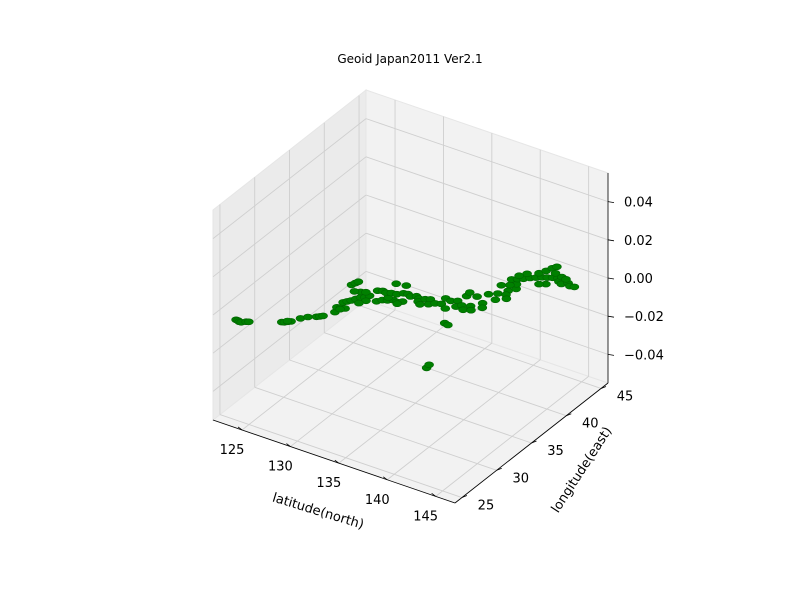 This screenshot has height=600, width=800. Describe the element at coordinates (638, 241) in the screenshot. I see `z-tick-label: 0.02` at that location.